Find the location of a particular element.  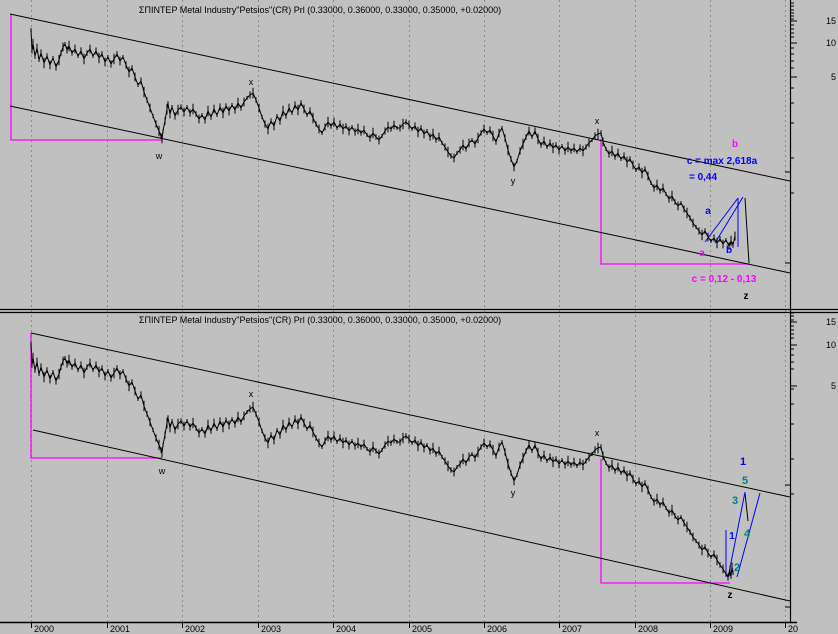

x-axis-year-label: 2007 is located at coordinates (572, 629).